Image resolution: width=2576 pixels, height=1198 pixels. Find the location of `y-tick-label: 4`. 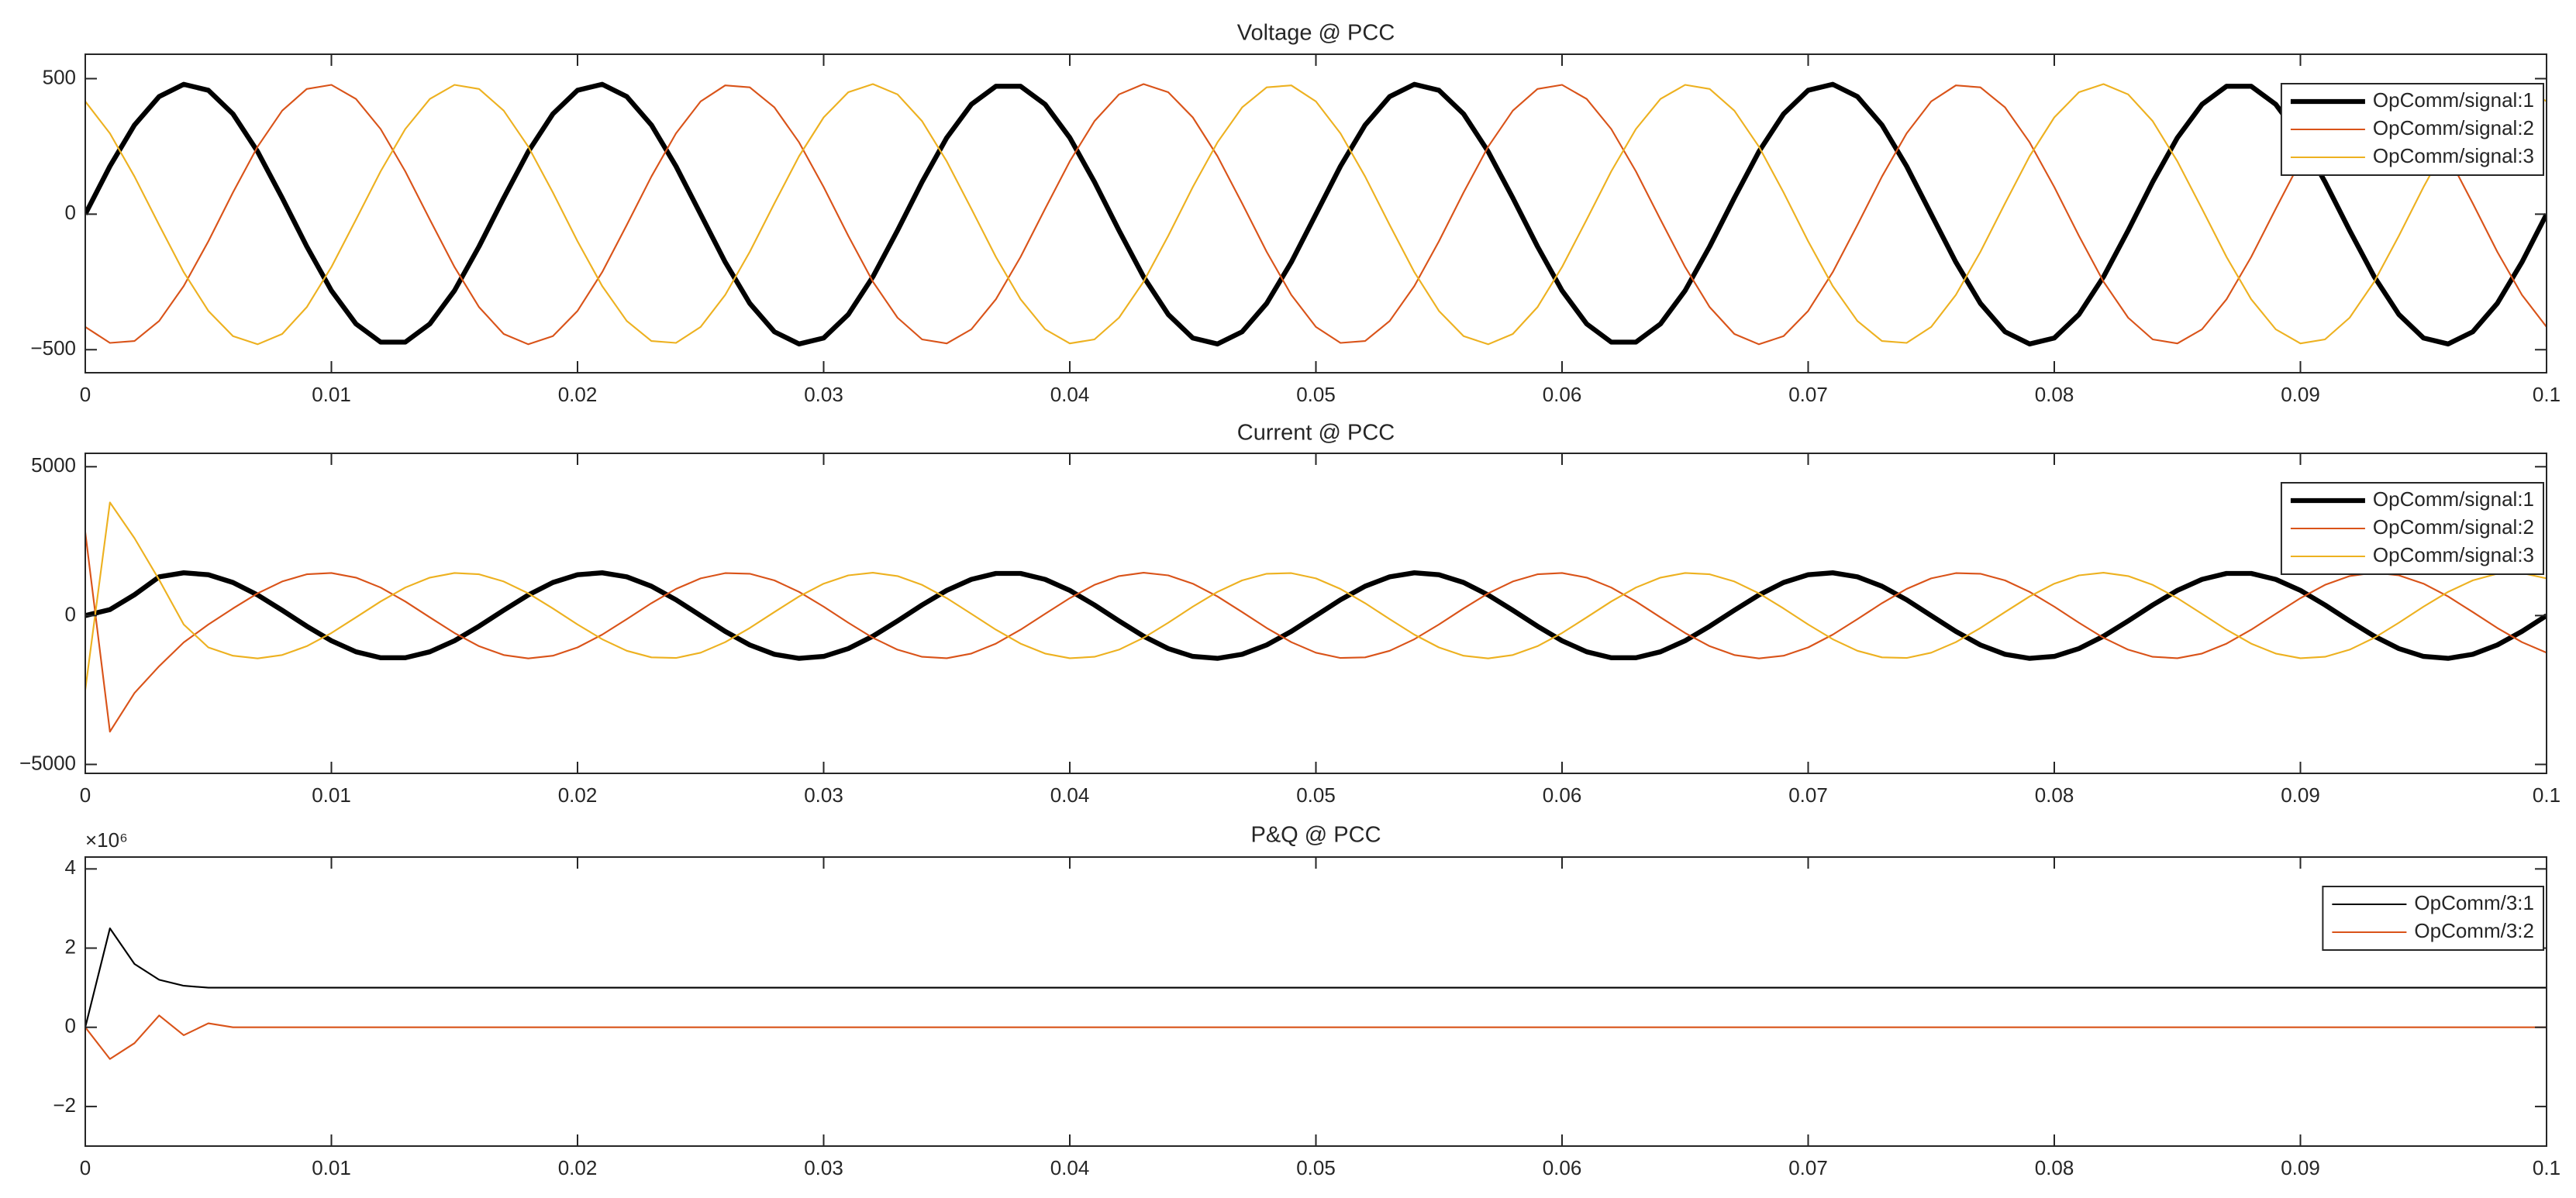

y-tick-label: 4 is located at coordinates (70, 867).